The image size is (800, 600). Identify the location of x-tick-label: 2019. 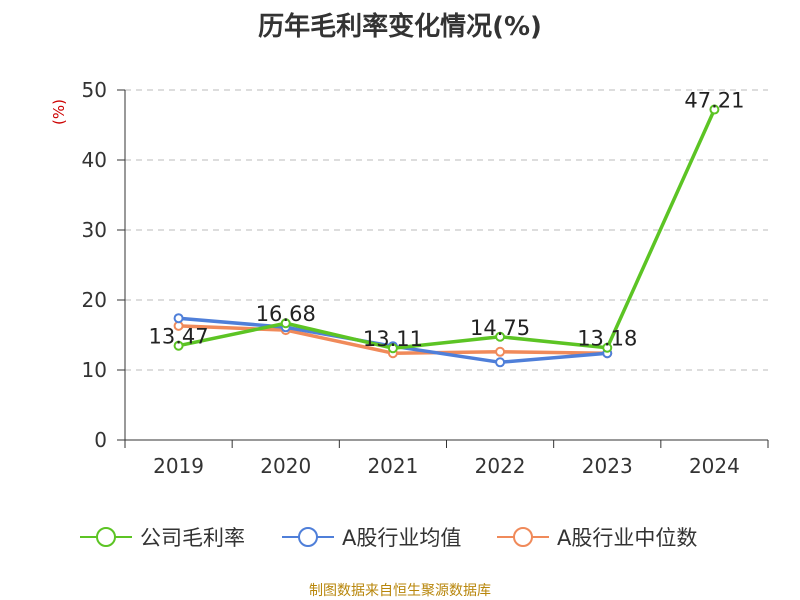
(178, 466).